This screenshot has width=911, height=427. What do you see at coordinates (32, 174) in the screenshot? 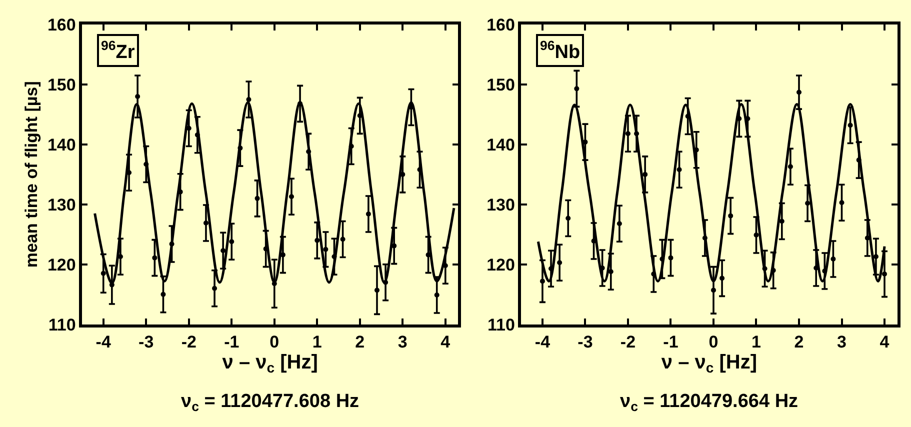
I see `y-axis-title: mean time of flight [µs]` at bounding box center [32, 174].